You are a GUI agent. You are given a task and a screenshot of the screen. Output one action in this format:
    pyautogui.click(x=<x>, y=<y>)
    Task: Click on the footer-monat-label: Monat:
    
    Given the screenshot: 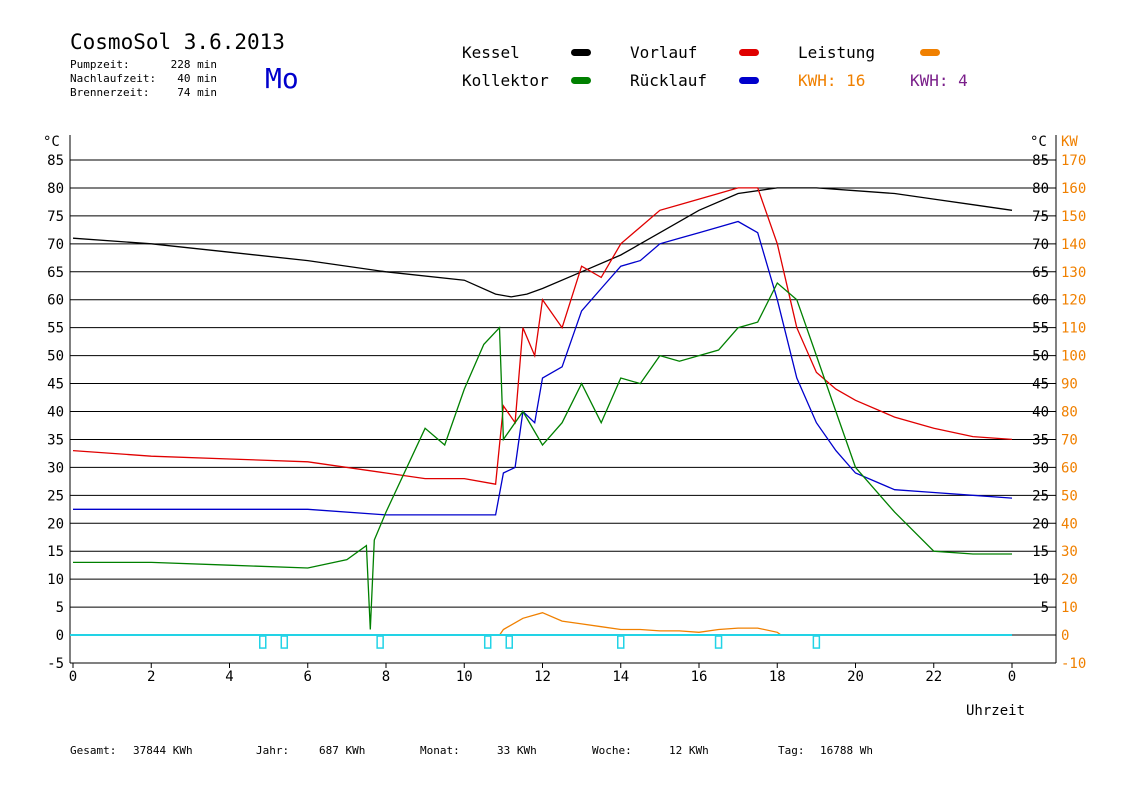 What is the action you would take?
    pyautogui.click(x=440, y=750)
    